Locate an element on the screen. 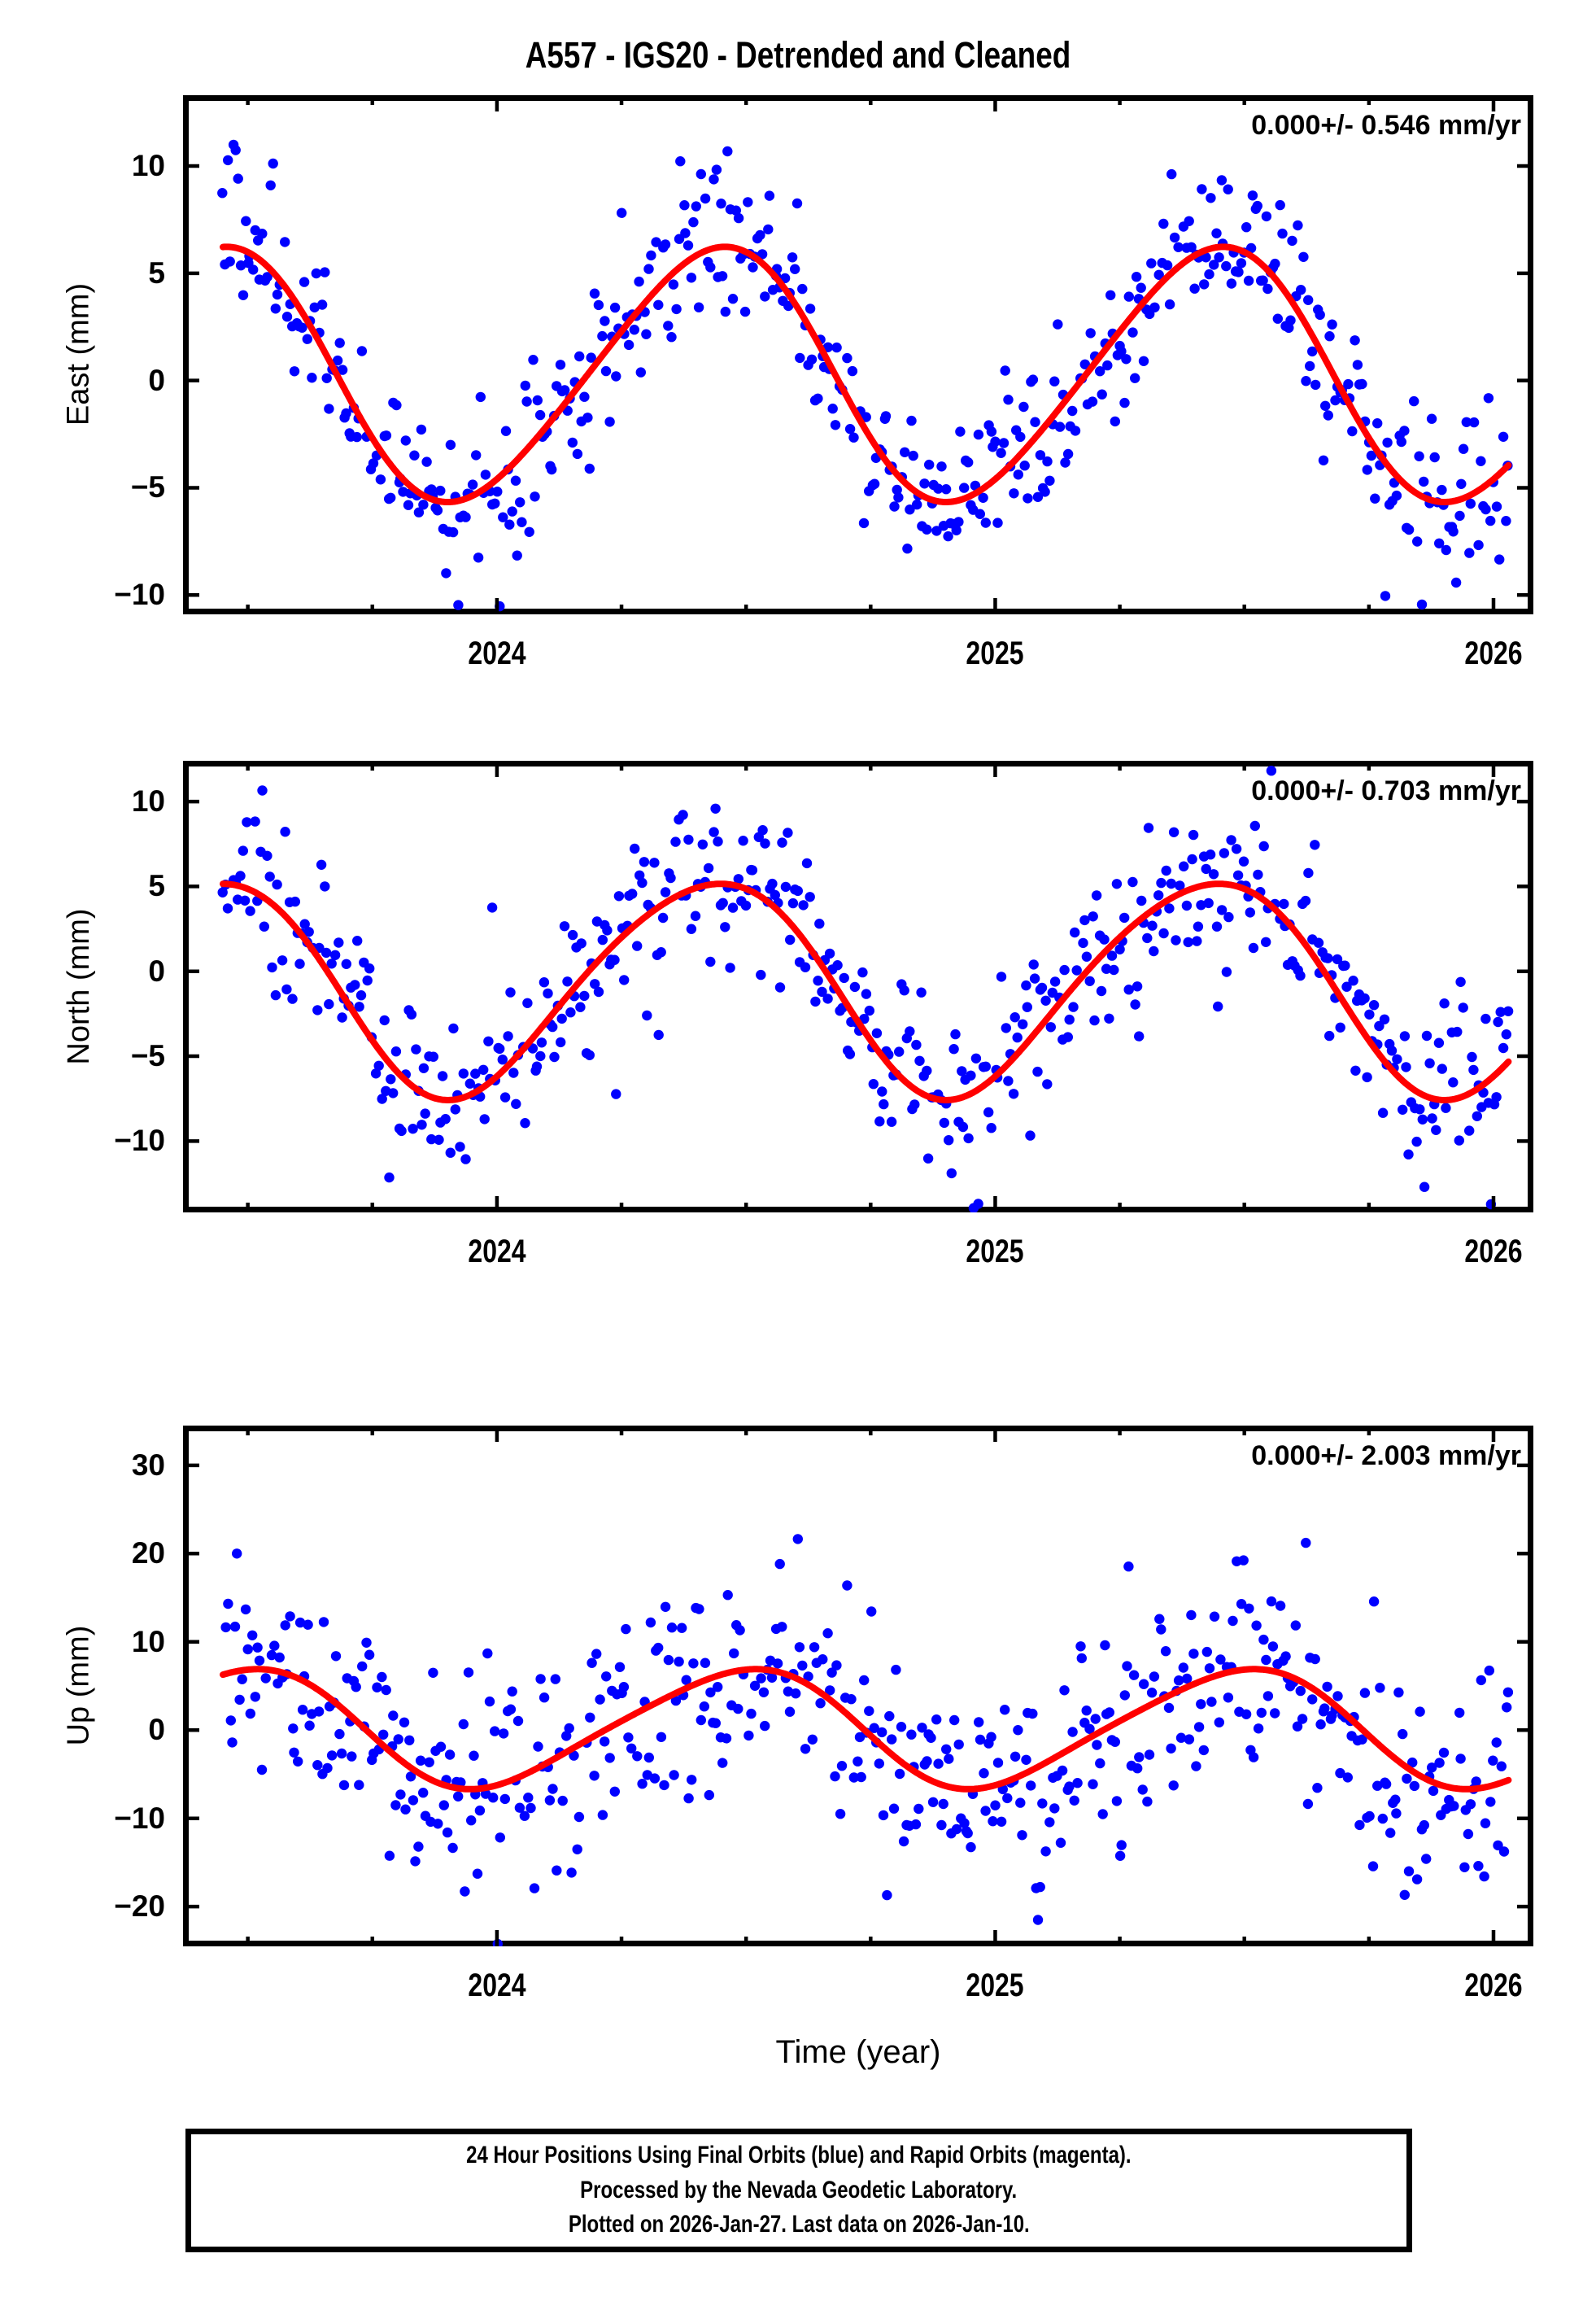 The image size is (1596, 2306). y-axis-label-up: Up (mm) is located at coordinates (78, 1685).